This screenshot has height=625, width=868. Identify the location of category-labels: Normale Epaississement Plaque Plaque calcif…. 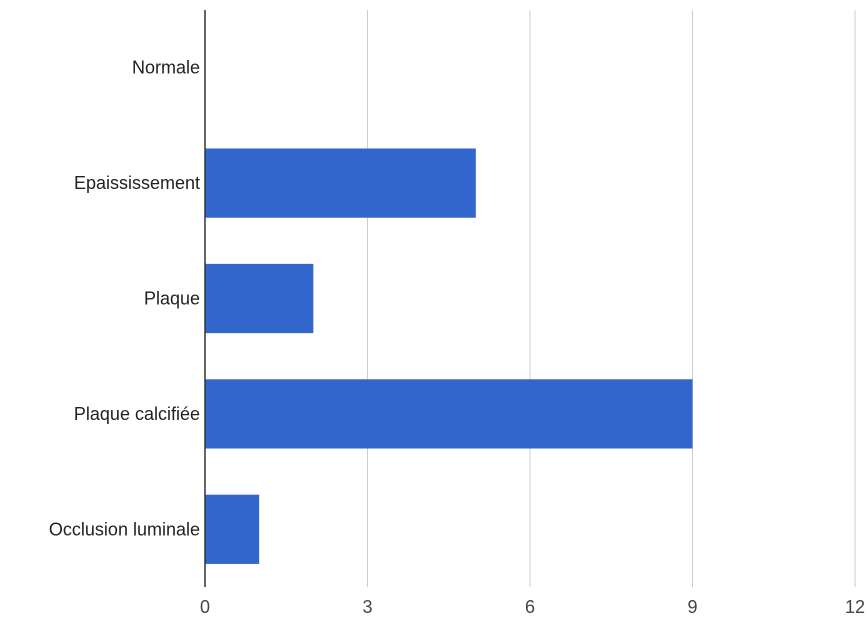
(124, 299).